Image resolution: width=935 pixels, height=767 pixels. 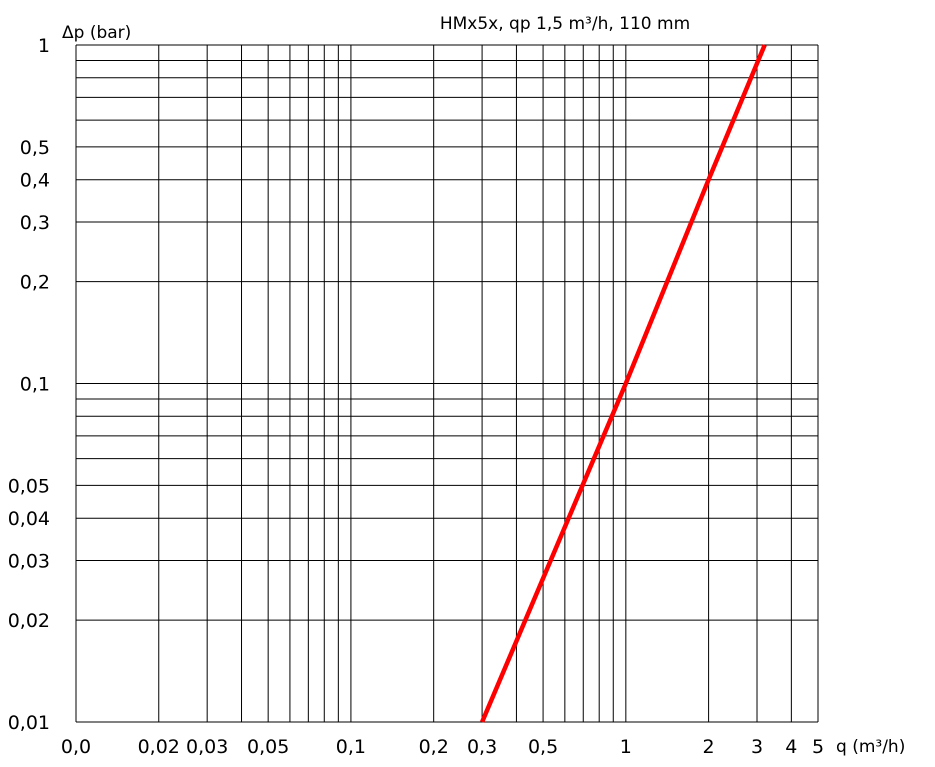 I want to click on x-tick-label: 1, so click(x=626, y=747).